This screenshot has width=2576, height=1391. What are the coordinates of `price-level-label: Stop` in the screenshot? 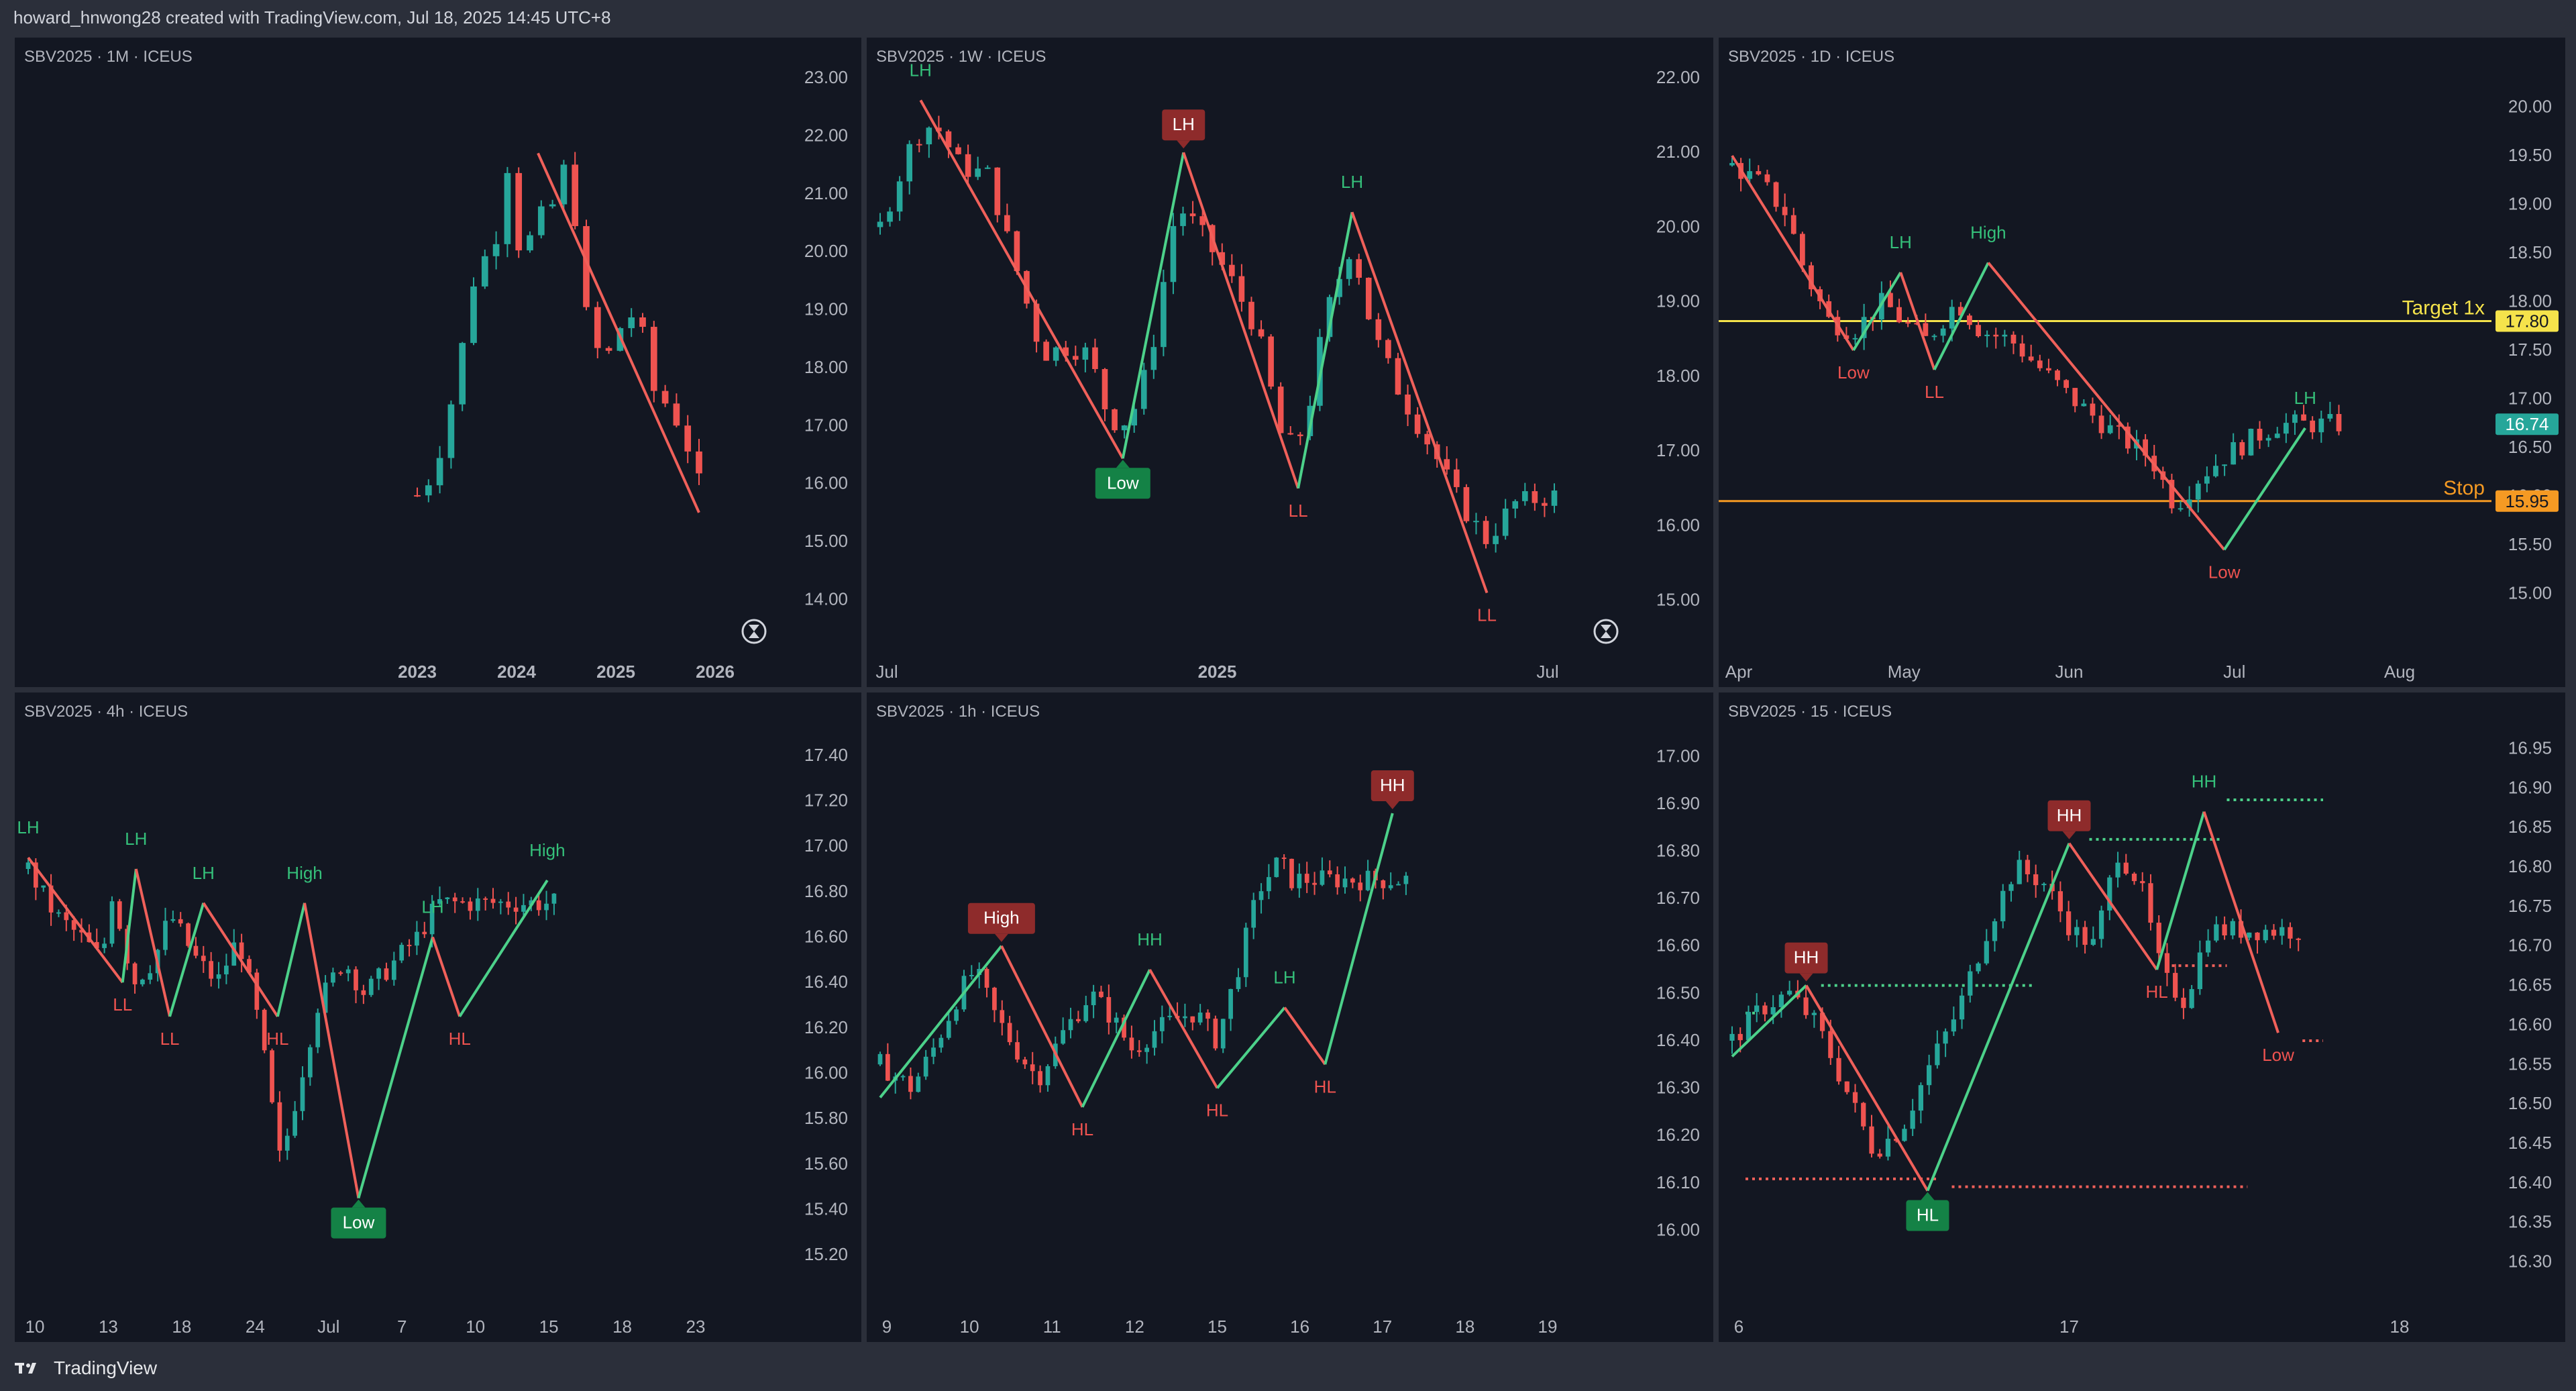 It's located at (2464, 488).